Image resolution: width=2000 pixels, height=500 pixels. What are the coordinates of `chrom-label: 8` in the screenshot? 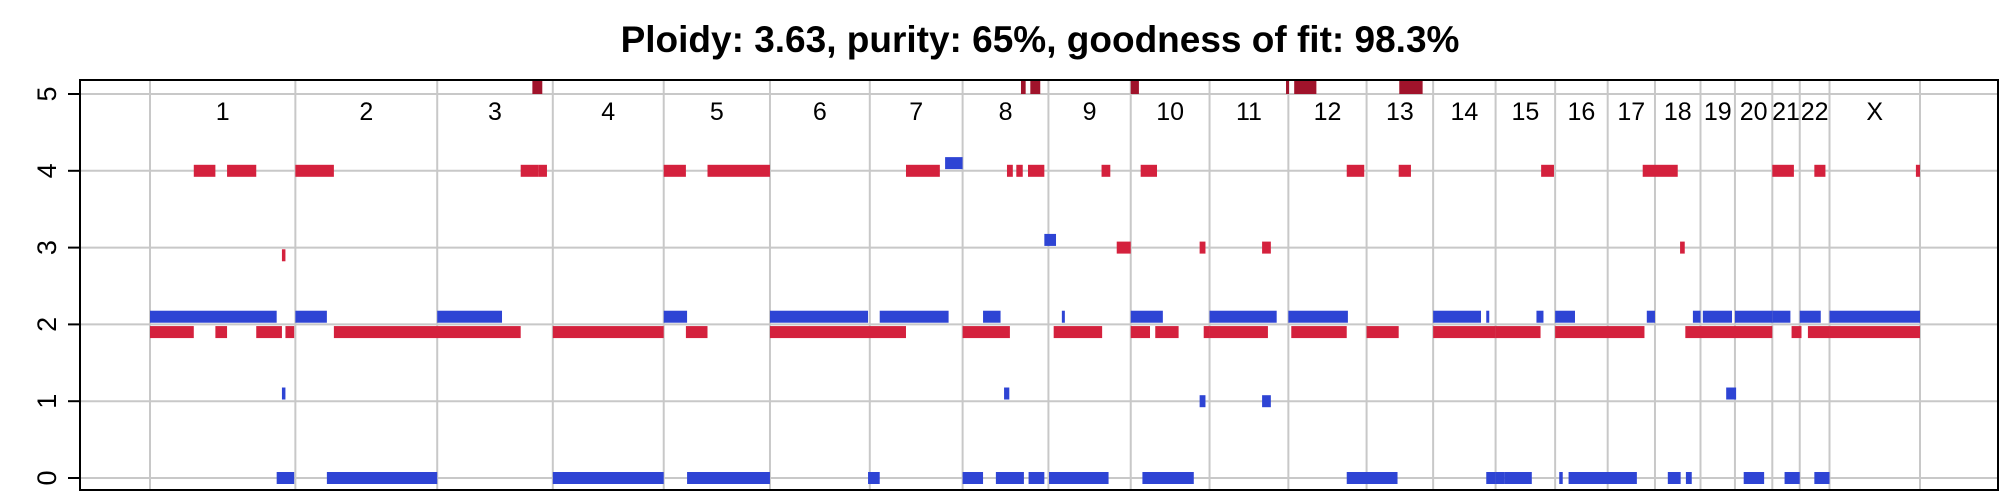 It's located at (1006, 112).